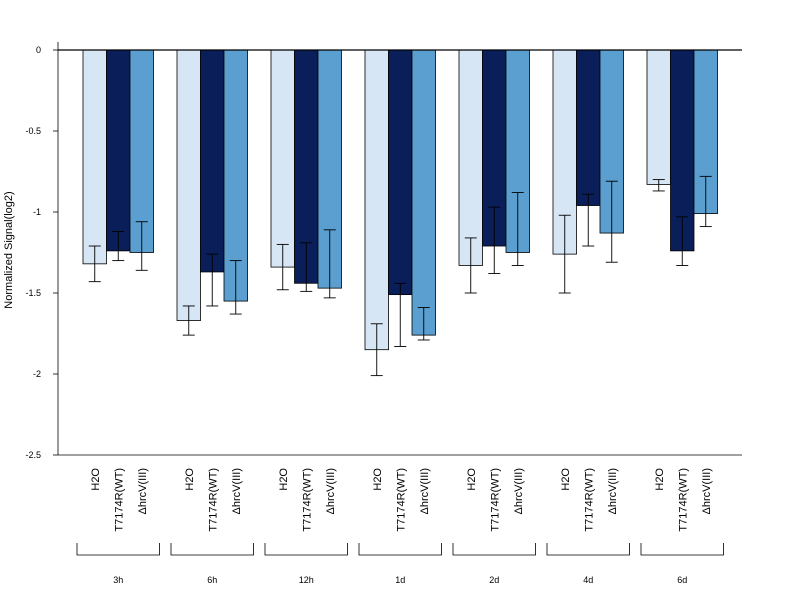  I want to click on y-tick-label: -1, so click(37, 212).